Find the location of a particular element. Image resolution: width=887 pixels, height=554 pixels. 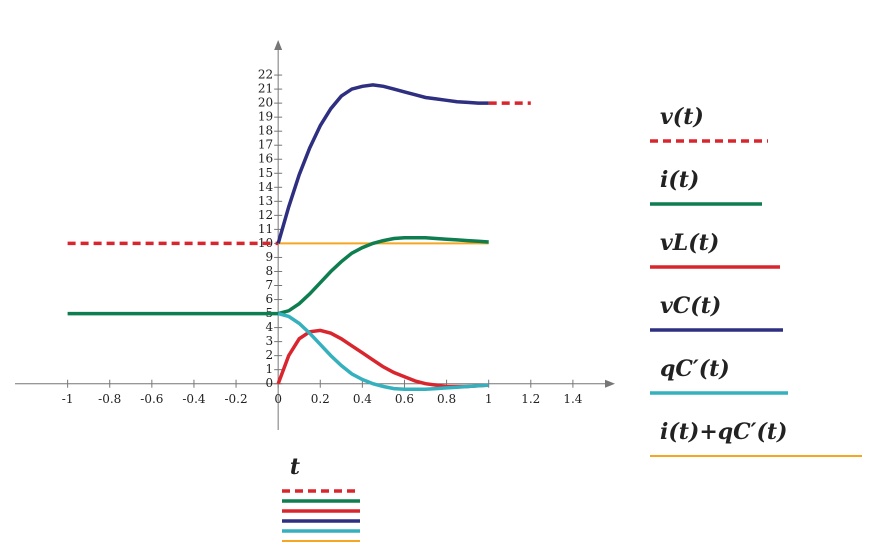

y-tick-label: 9 is located at coordinates (270, 257).